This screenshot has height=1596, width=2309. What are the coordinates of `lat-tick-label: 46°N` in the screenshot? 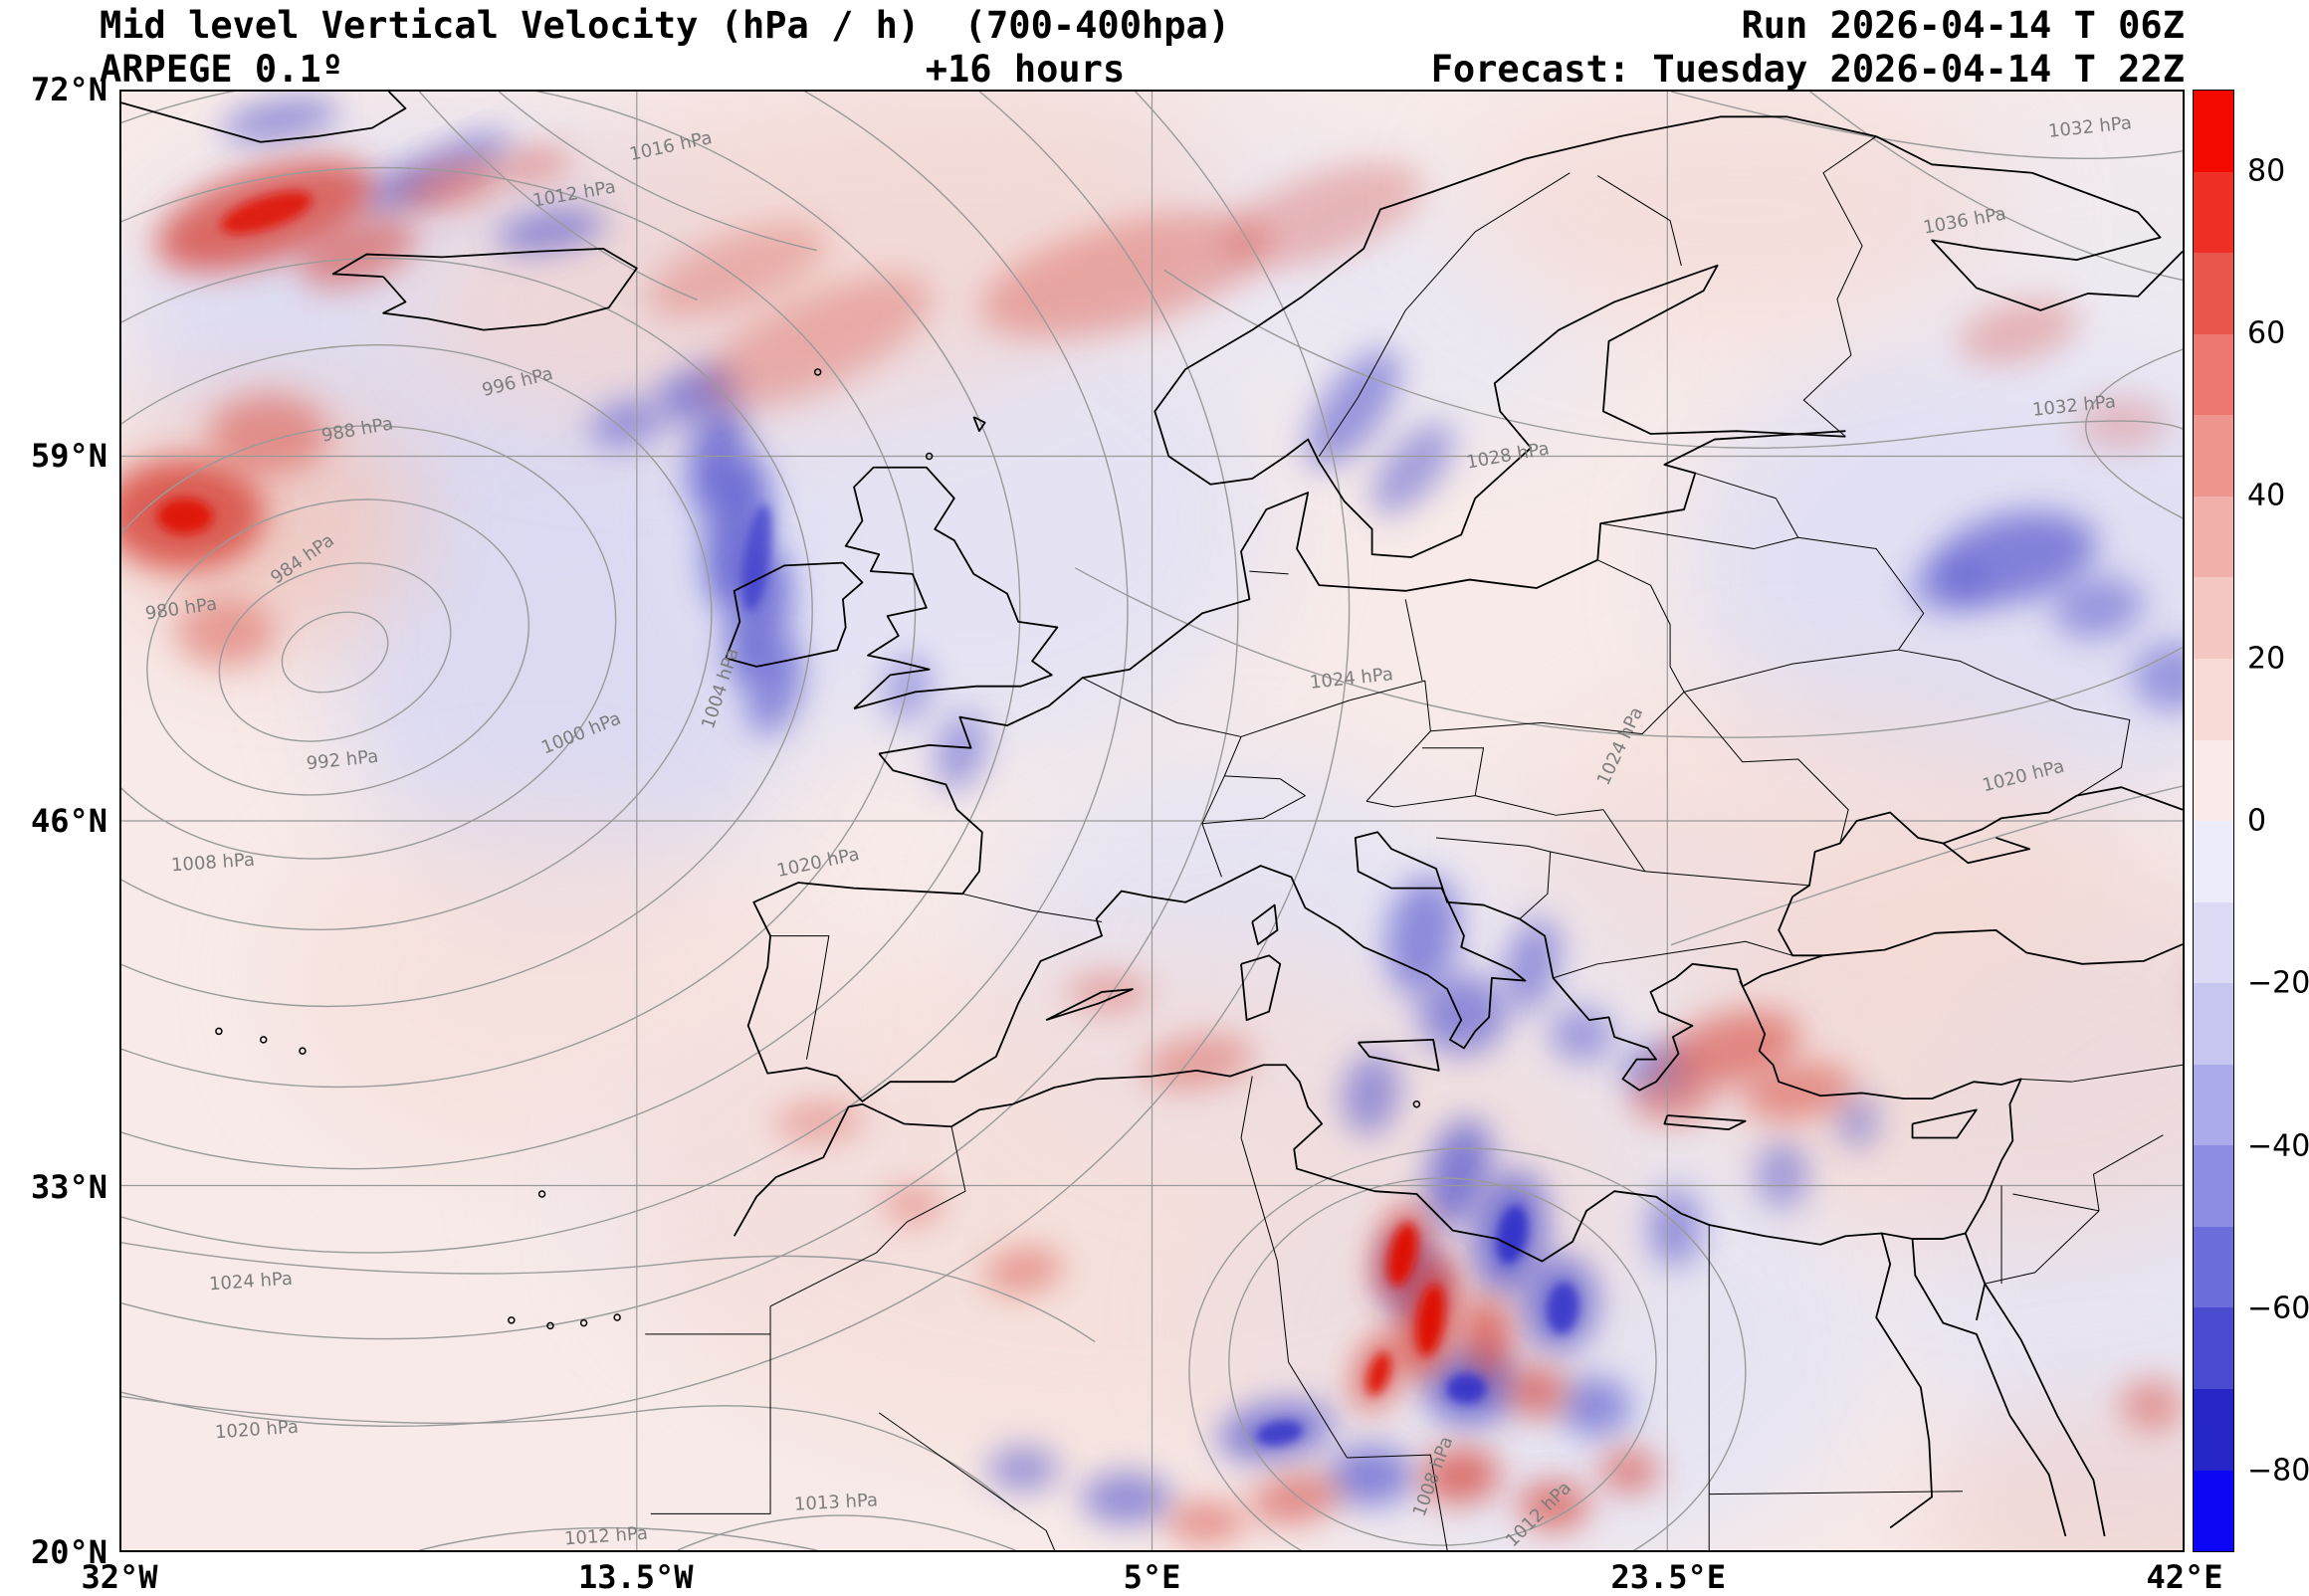 It's located at (68, 821).